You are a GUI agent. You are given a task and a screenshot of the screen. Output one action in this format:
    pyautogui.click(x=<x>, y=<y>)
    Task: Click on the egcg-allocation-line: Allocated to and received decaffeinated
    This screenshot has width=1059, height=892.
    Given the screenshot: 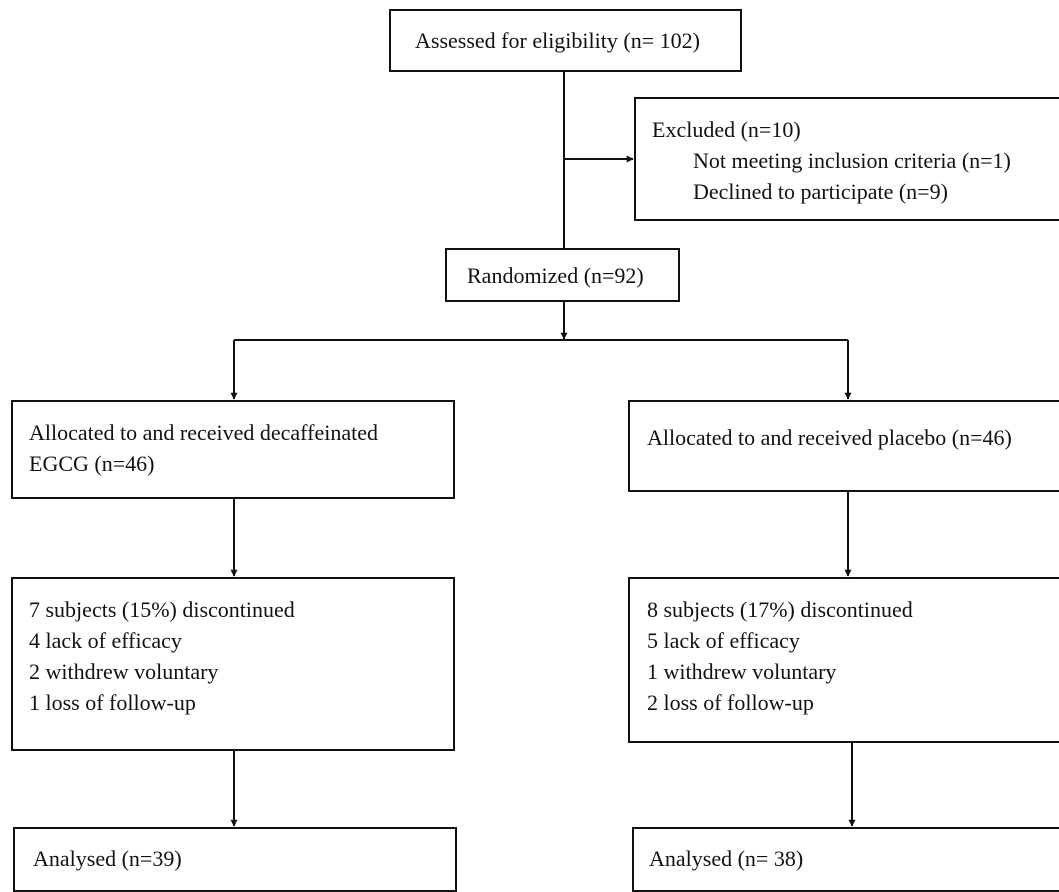 What is the action you would take?
    pyautogui.click(x=203, y=432)
    